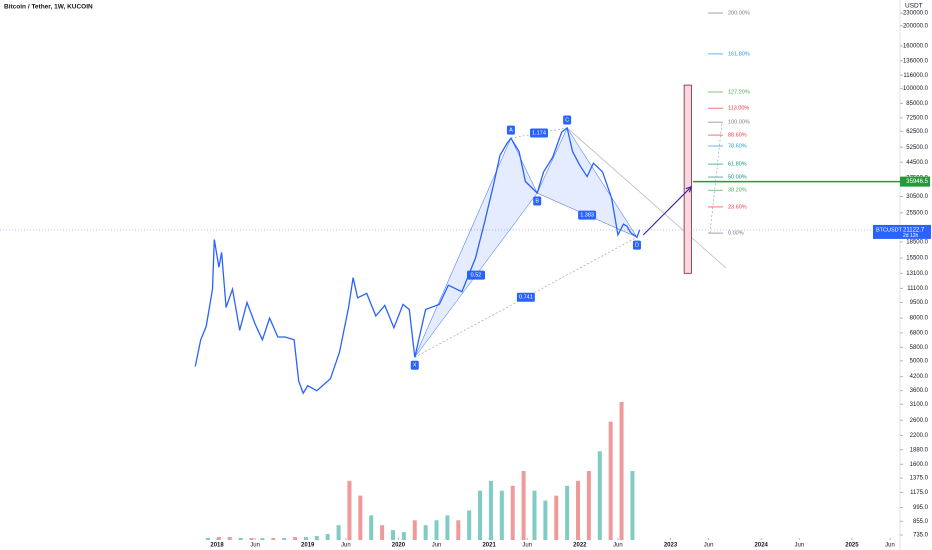 The width and height of the screenshot is (932, 550). Describe the element at coordinates (916, 47) in the screenshot. I see `y-tick-label: 160000.0` at that location.